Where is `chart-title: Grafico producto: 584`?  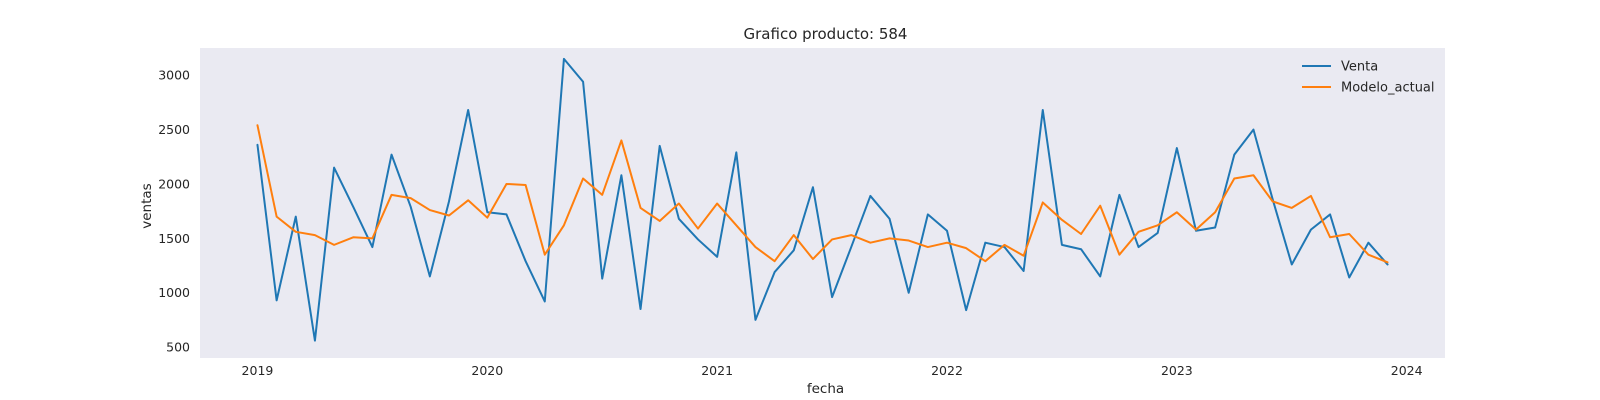 chart-title: Grafico producto: 584 is located at coordinates (826, 34).